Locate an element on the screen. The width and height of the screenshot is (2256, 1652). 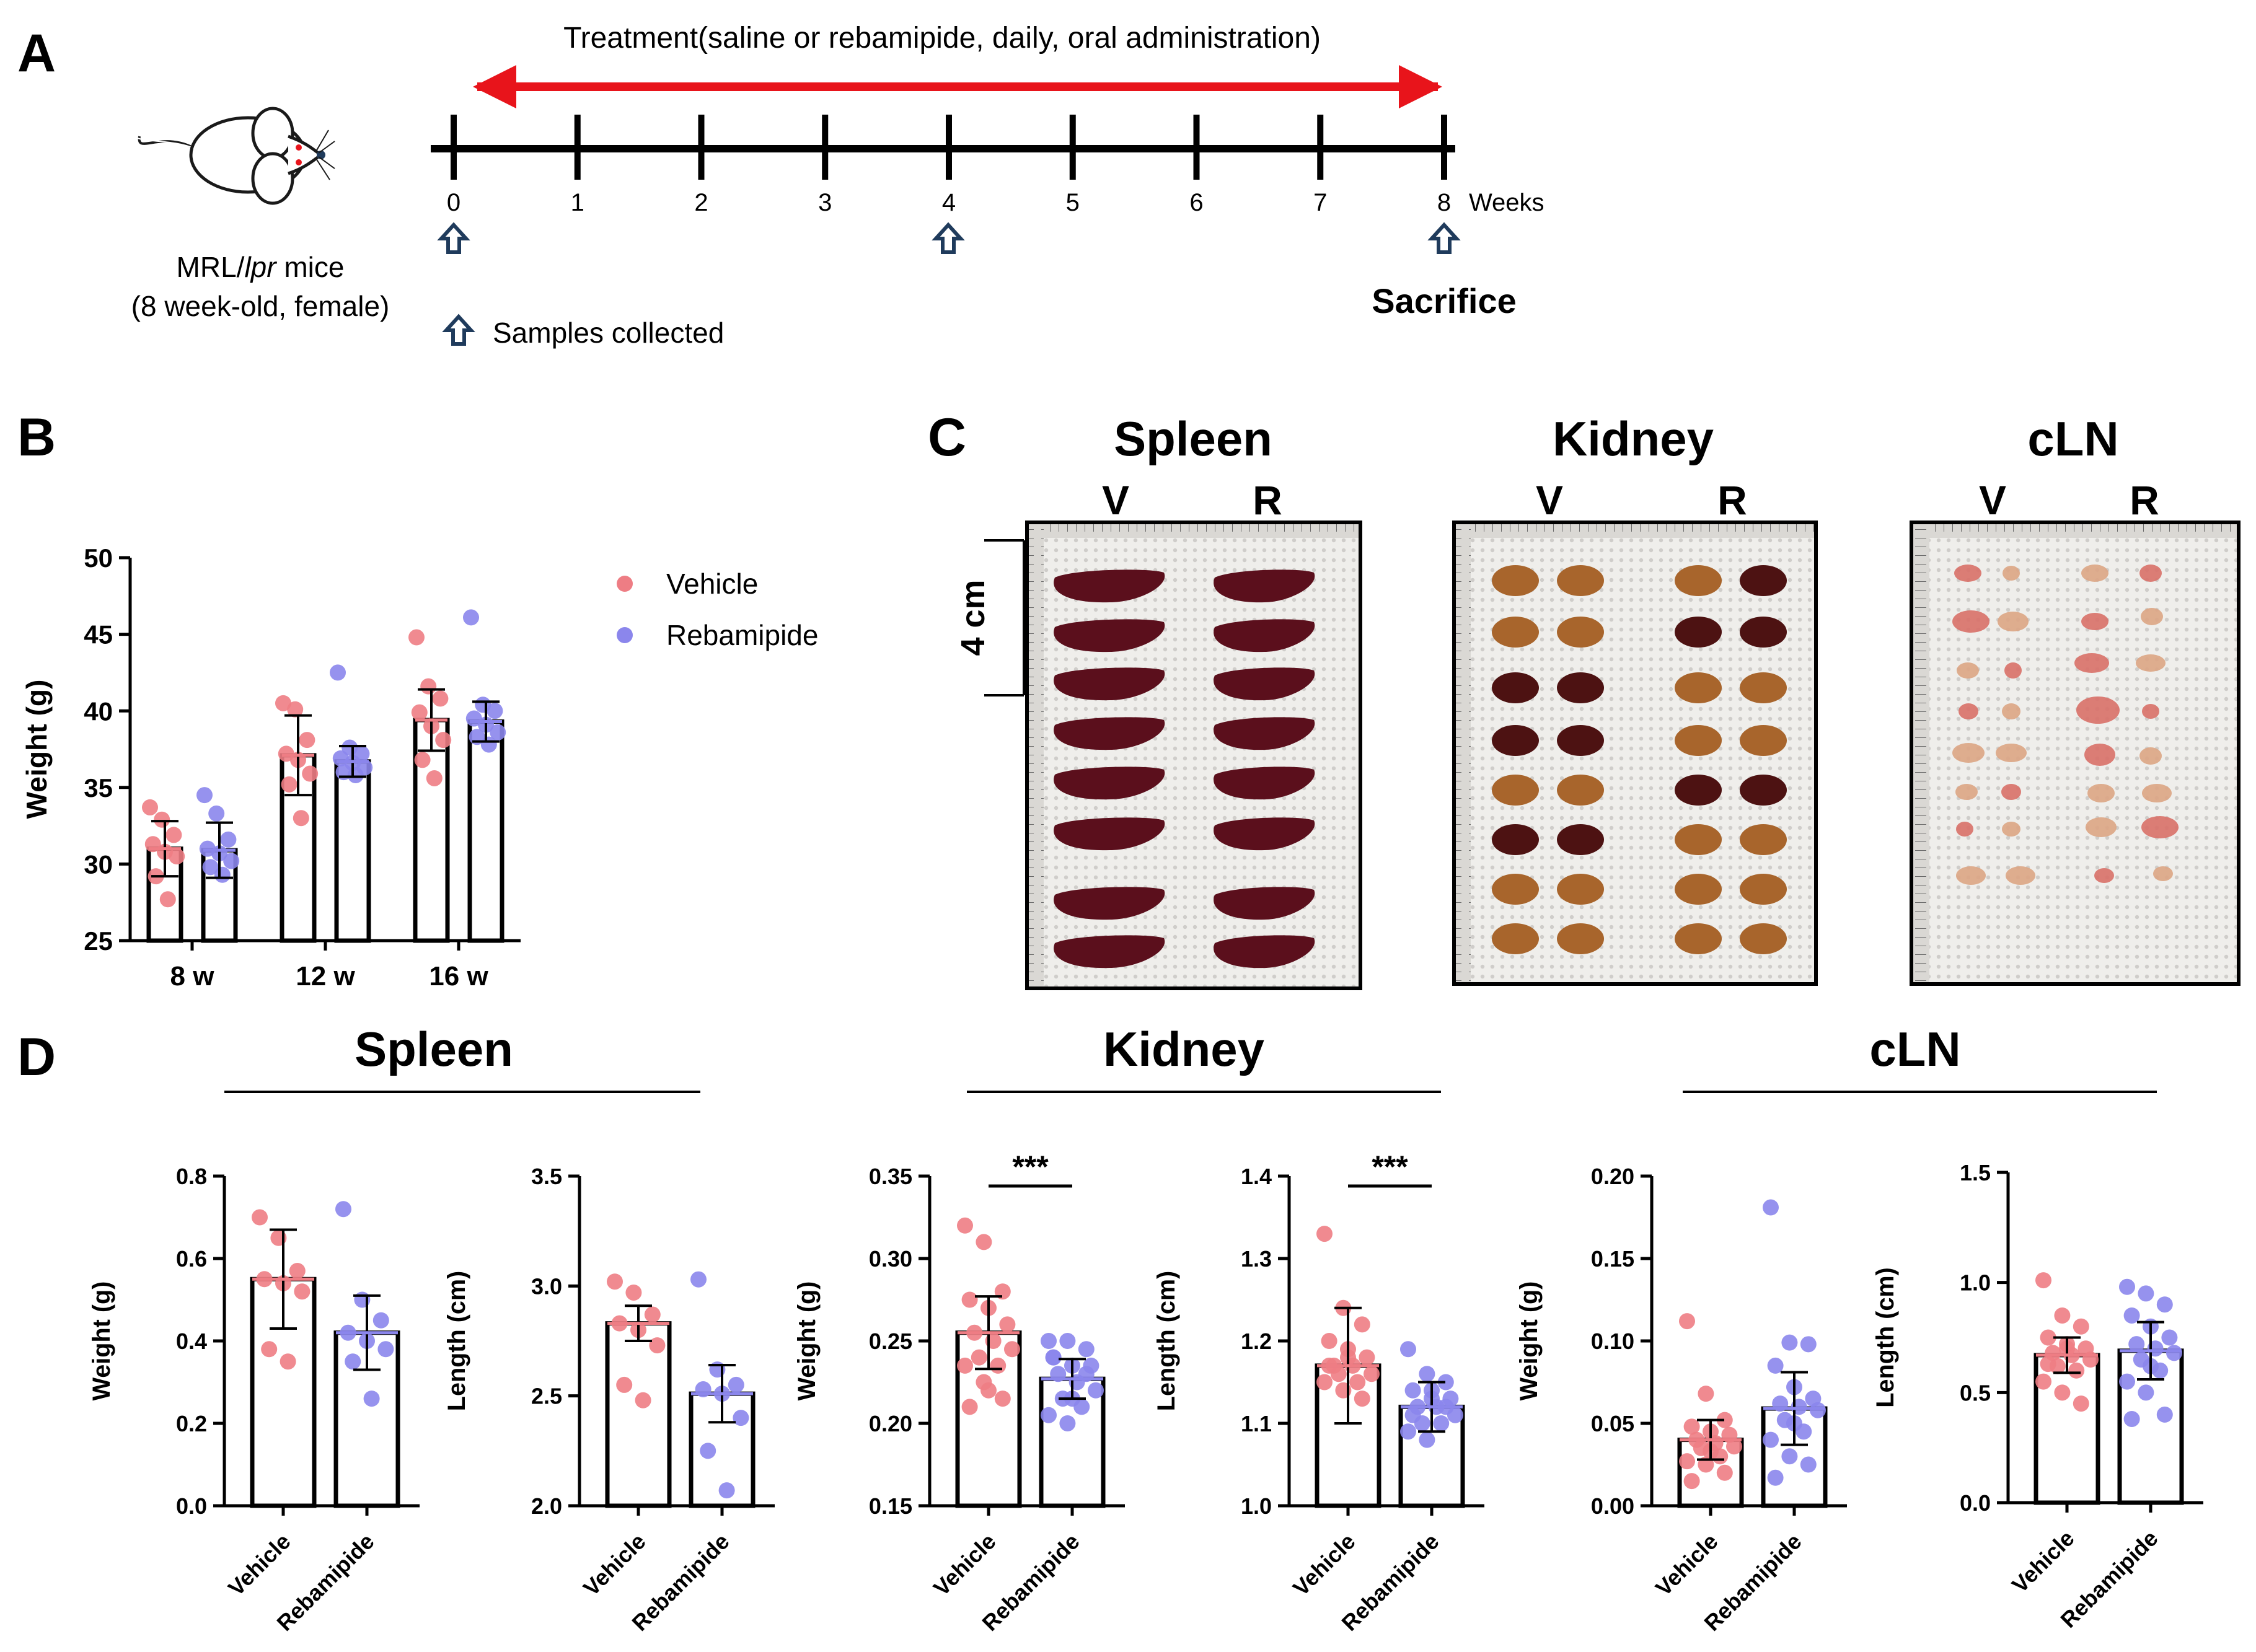
timeline-tick-label: 4 is located at coordinates (949, 202).